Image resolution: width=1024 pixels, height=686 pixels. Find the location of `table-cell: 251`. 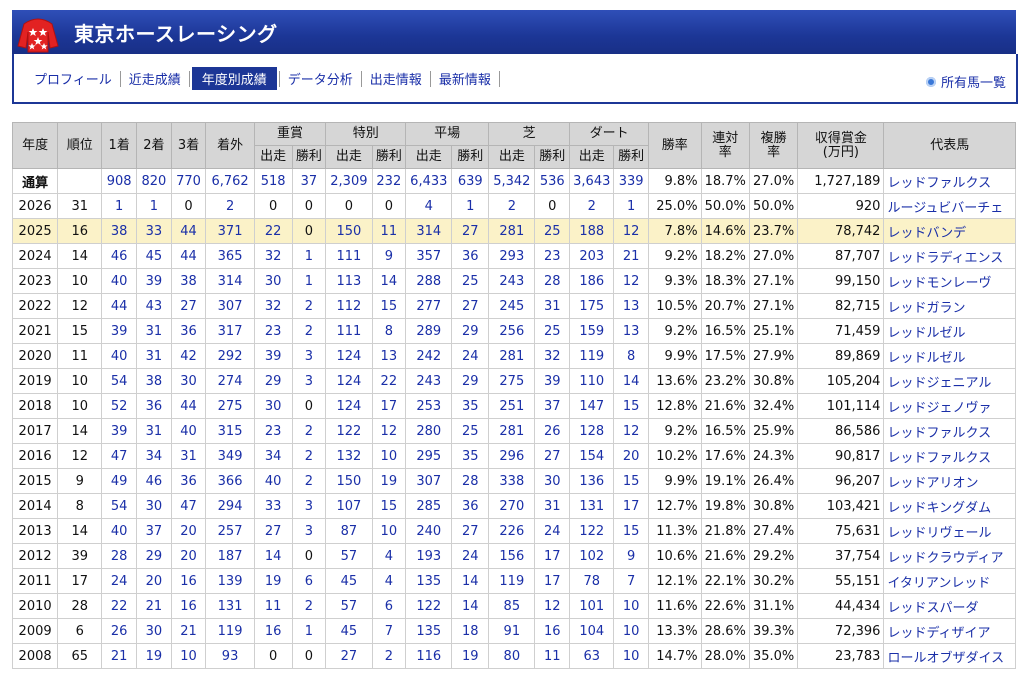

table-cell: 251 is located at coordinates (512, 406).